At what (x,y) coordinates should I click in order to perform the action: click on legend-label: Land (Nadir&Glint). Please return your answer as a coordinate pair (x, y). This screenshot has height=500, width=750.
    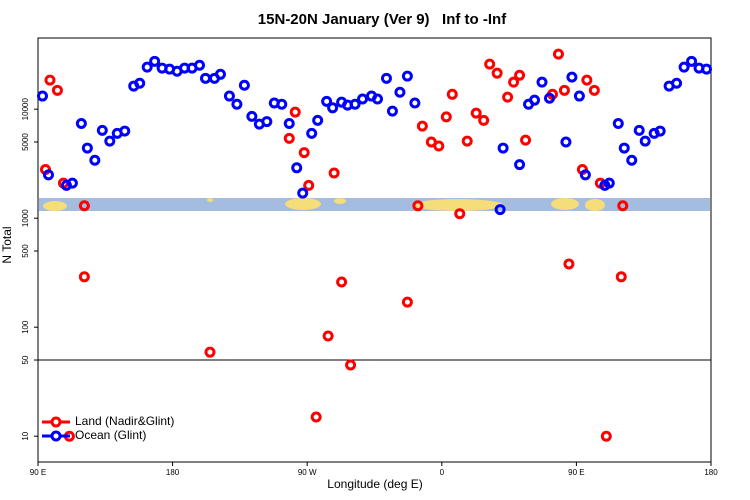
    Looking at the image, I should click on (124, 421).